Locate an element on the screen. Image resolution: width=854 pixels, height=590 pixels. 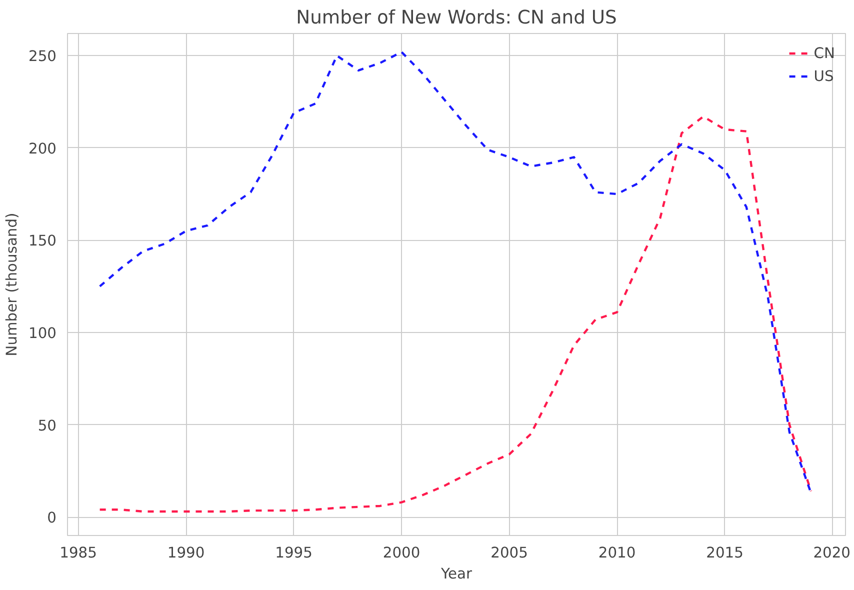
x-tick-label: 2020 is located at coordinates (832, 553).